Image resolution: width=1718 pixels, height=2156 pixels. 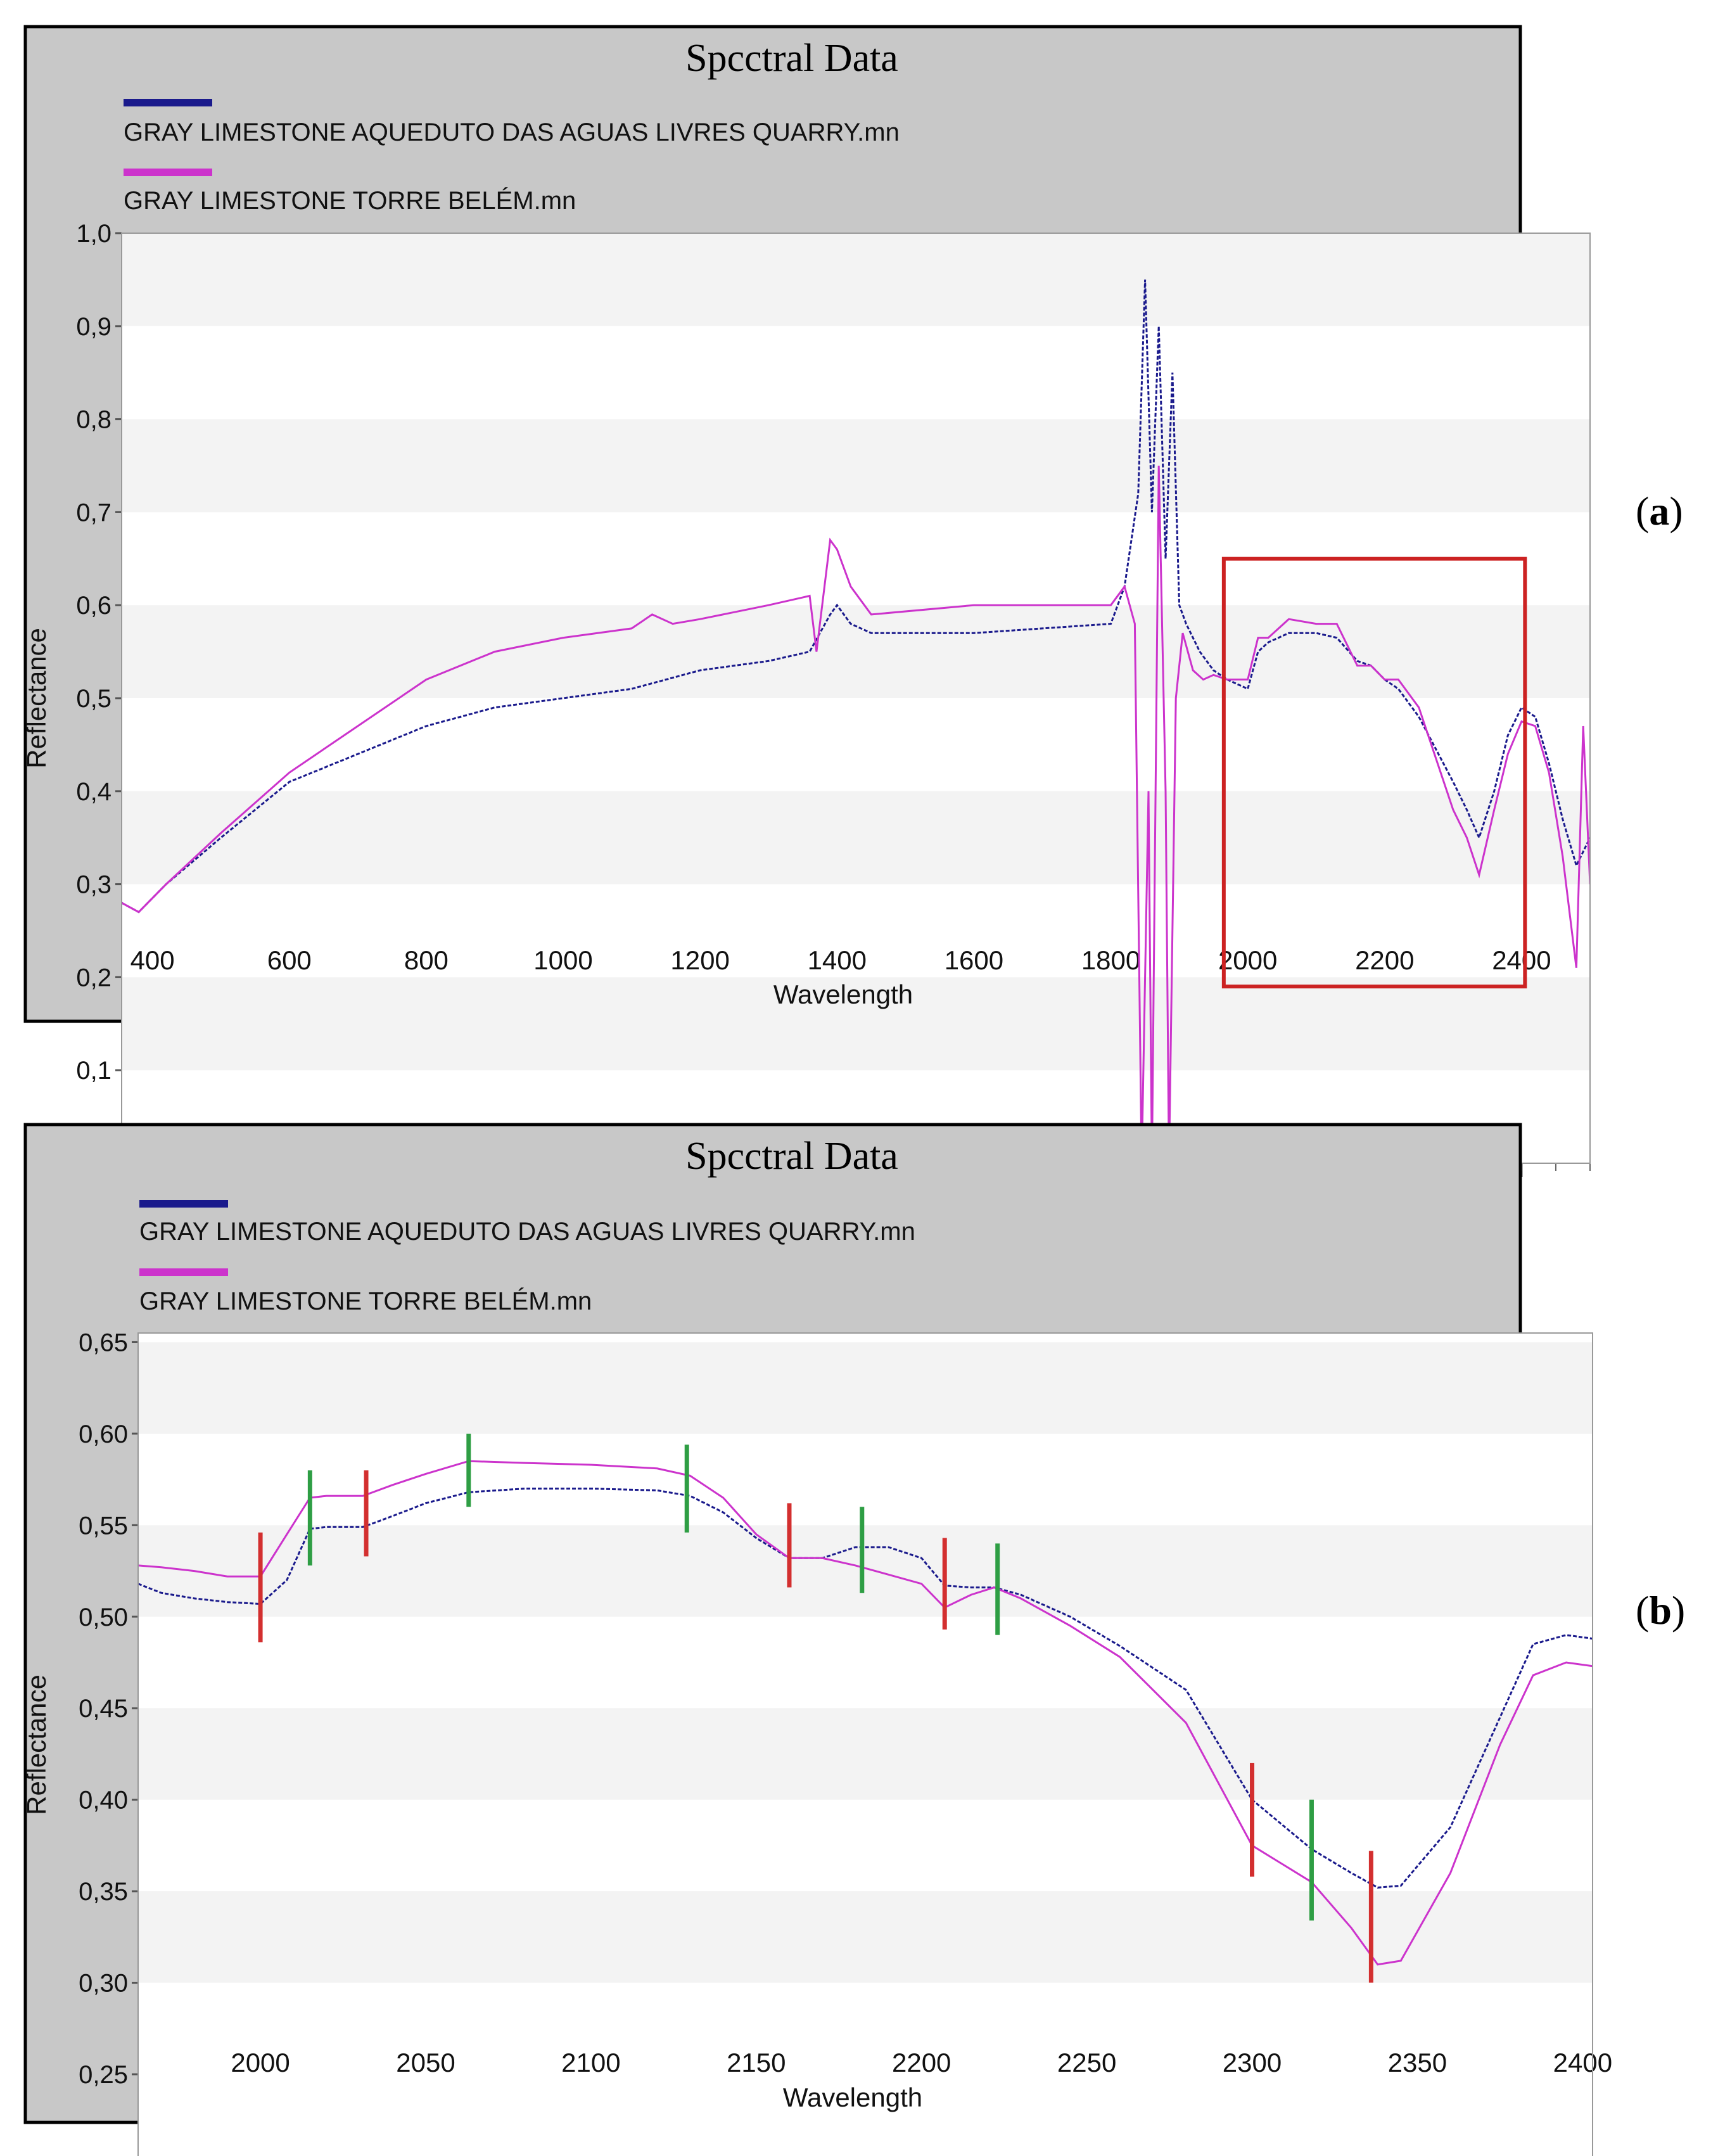 What do you see at coordinates (36, 698) in the screenshot?
I see `chart-a-ylabel: Reflectance` at bounding box center [36, 698].